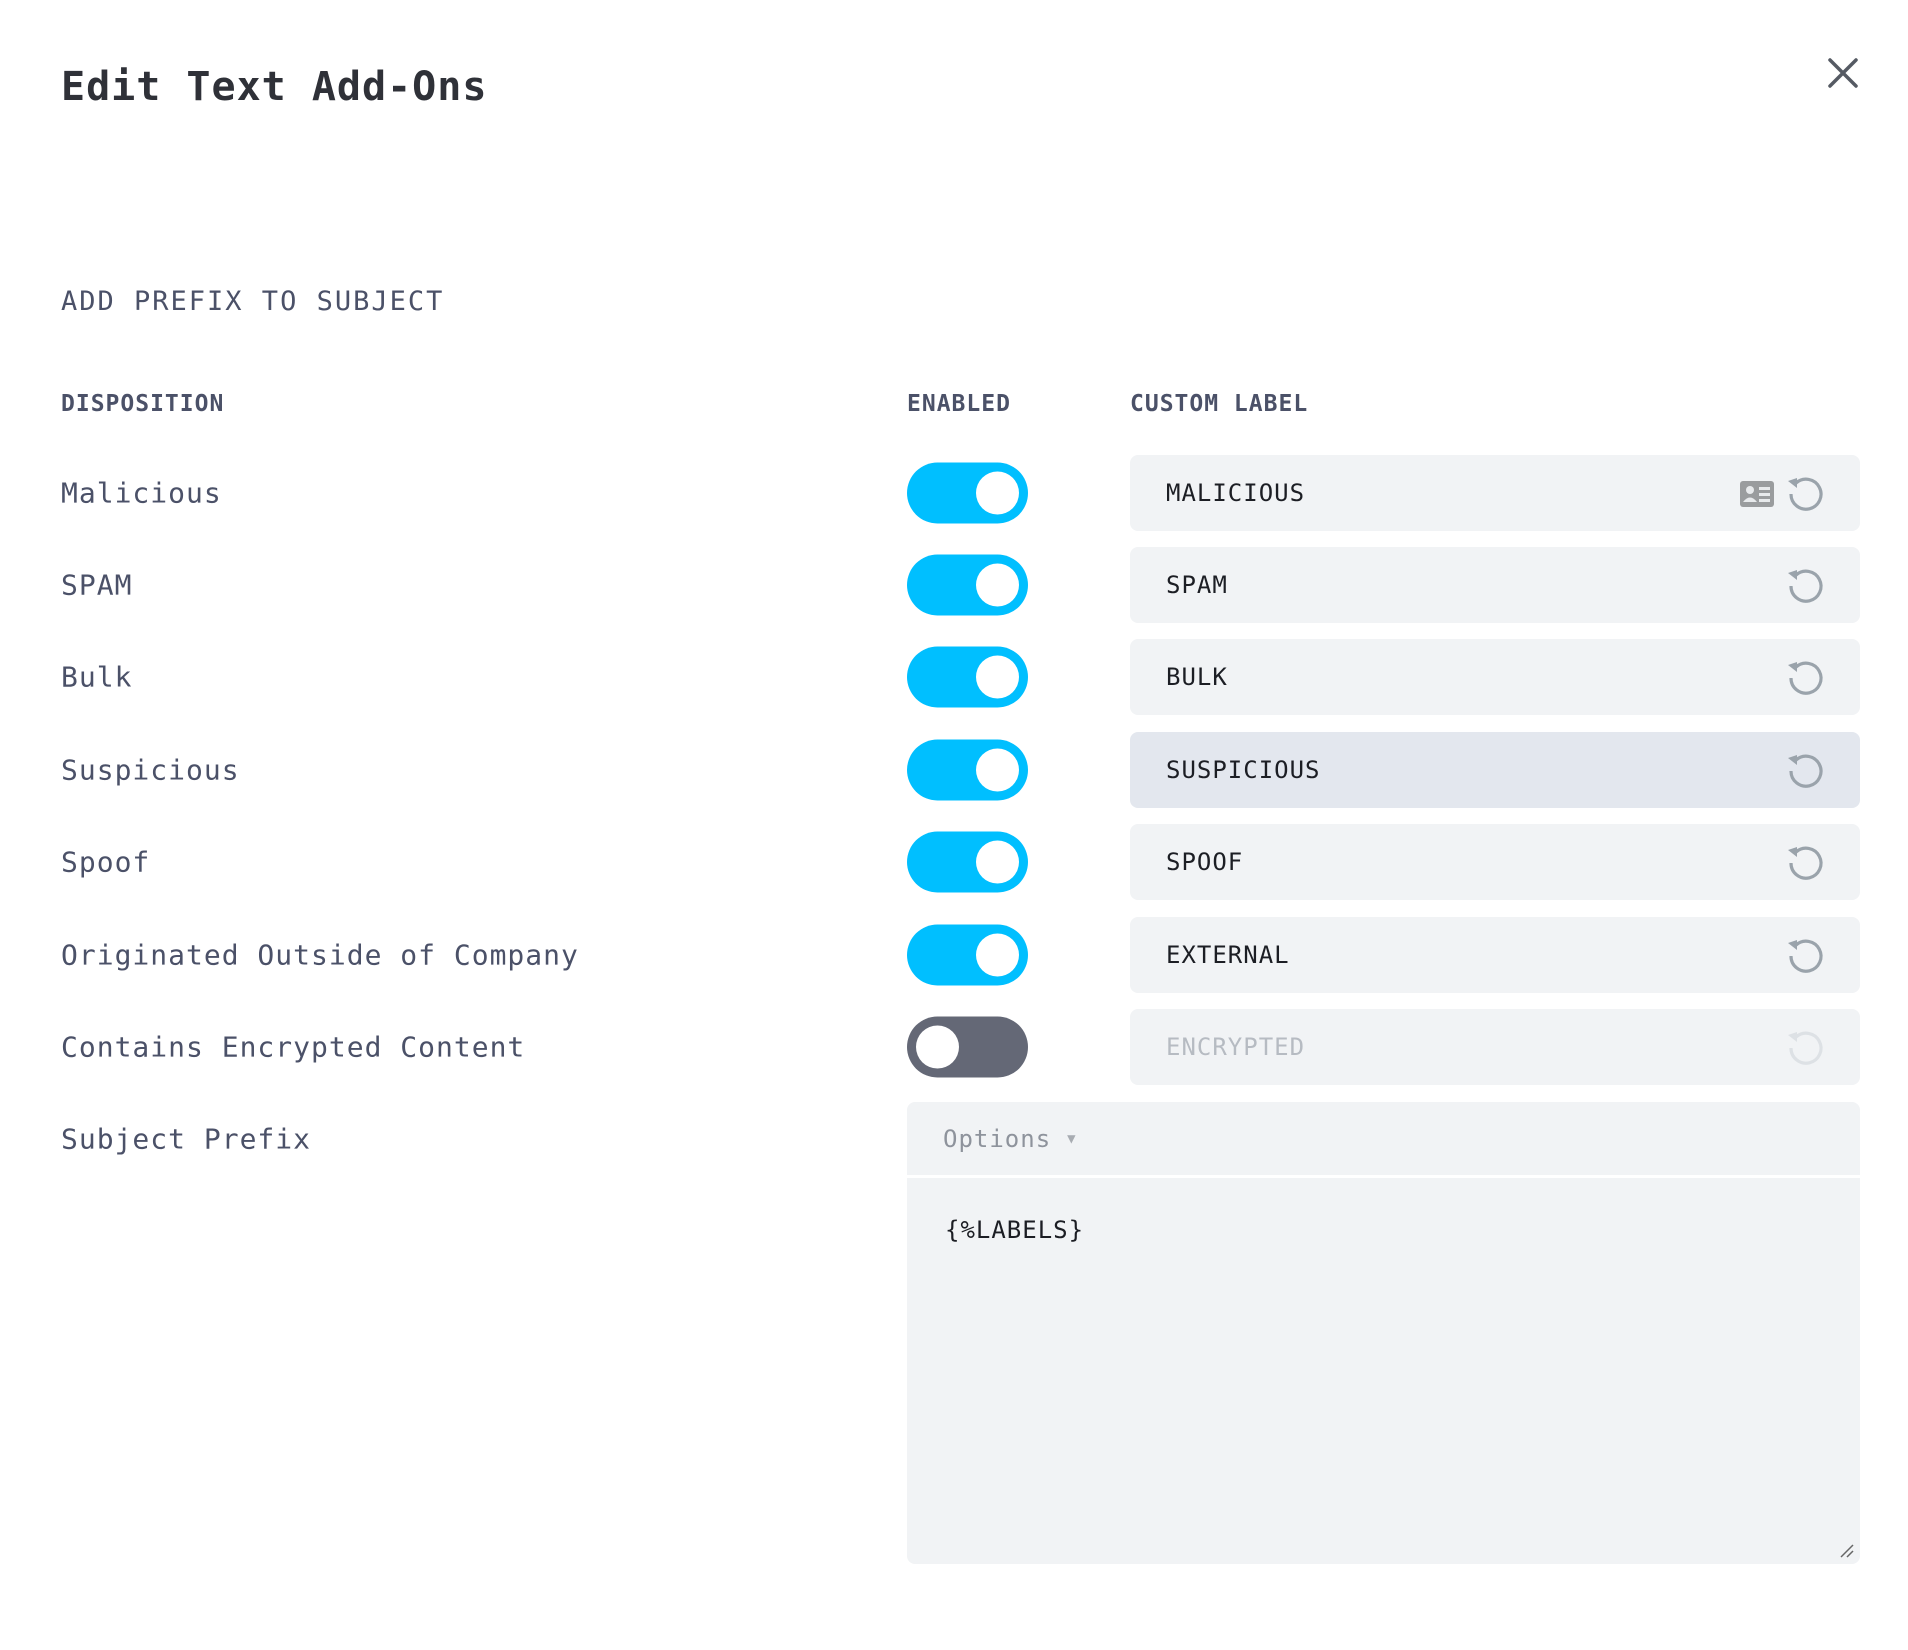 The height and width of the screenshot is (1650, 1908). Describe the element at coordinates (967, 770) in the screenshot. I see `toggle-suspicious` at that location.